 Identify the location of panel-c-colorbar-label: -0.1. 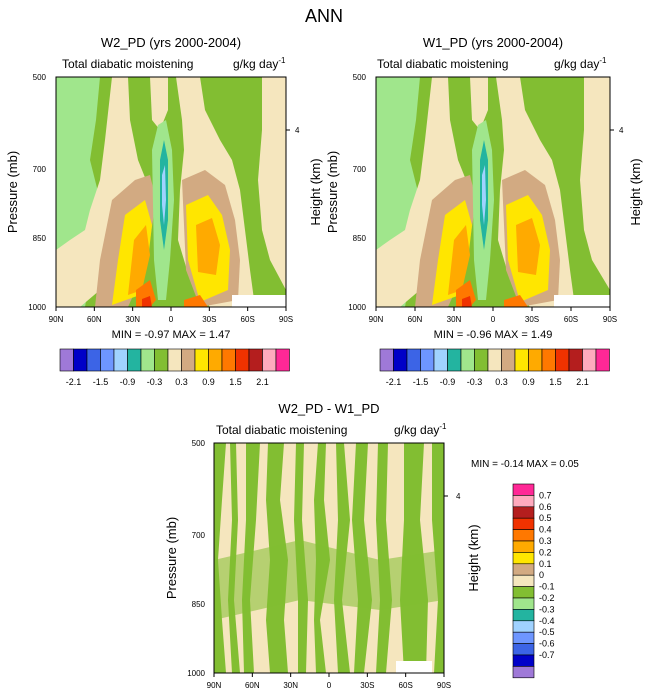
(547, 587).